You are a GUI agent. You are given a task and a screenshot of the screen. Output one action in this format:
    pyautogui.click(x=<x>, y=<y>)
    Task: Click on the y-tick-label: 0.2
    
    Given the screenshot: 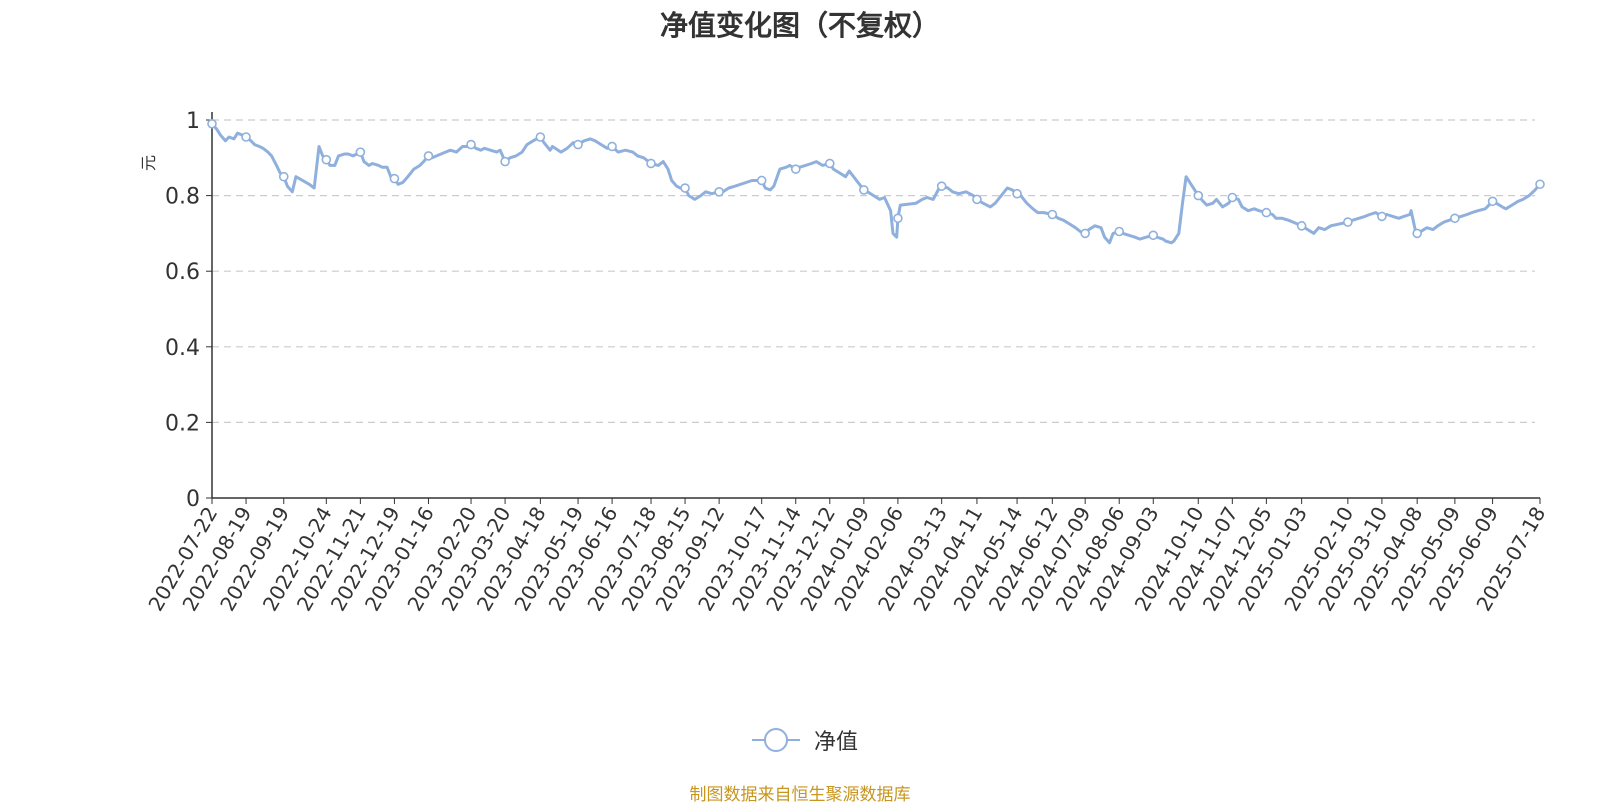 What is the action you would take?
    pyautogui.click(x=182, y=423)
    